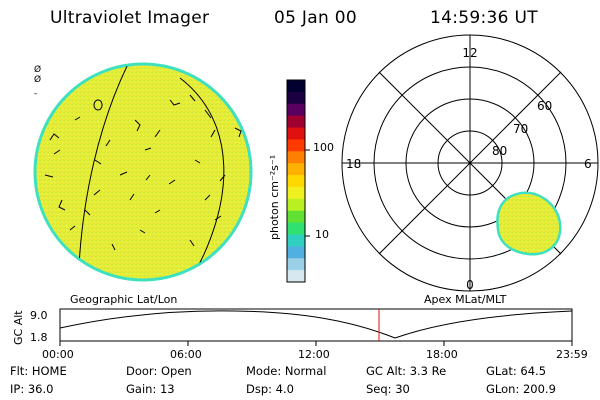 The width and height of the screenshot is (600, 400). Describe the element at coordinates (286, 371) in the screenshot. I see `status-mode: Mode: Normal` at that location.